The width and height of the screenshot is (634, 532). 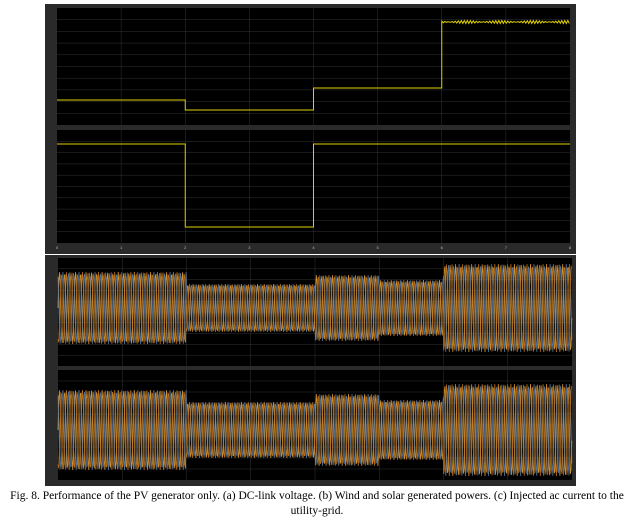 What do you see at coordinates (506, 247) in the screenshot?
I see `x-tick-label: 7` at bounding box center [506, 247].